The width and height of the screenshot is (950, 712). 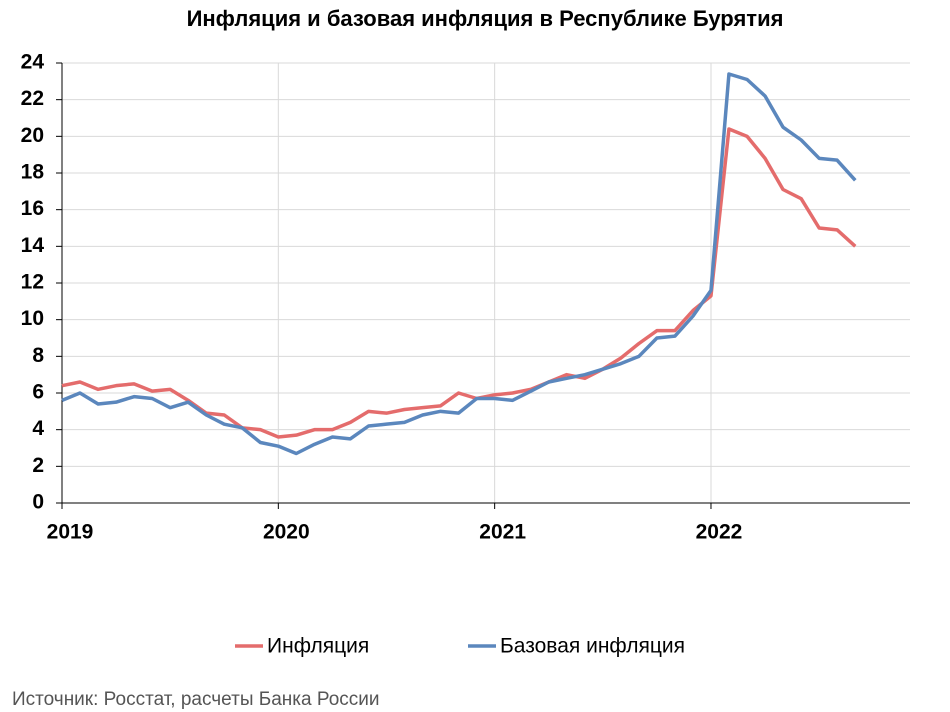 What do you see at coordinates (70, 532) in the screenshot?
I see `x-tick-label: 2019` at bounding box center [70, 532].